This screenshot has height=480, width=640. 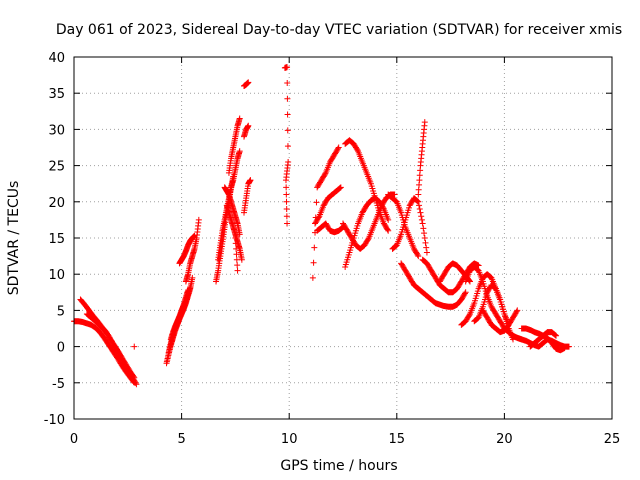 What do you see at coordinates (286, 145) in the screenshot?
I see `series-t19` at bounding box center [286, 145].